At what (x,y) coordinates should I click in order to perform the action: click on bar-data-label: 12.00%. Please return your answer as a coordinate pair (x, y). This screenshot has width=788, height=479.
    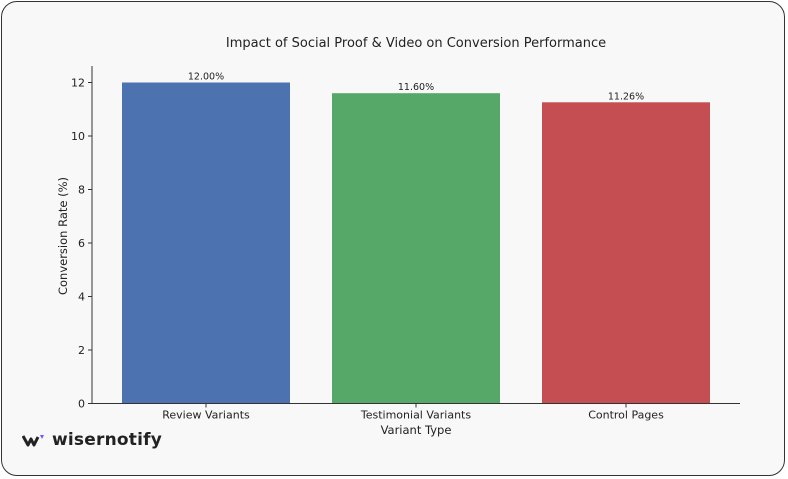
    Looking at the image, I should click on (206, 77).